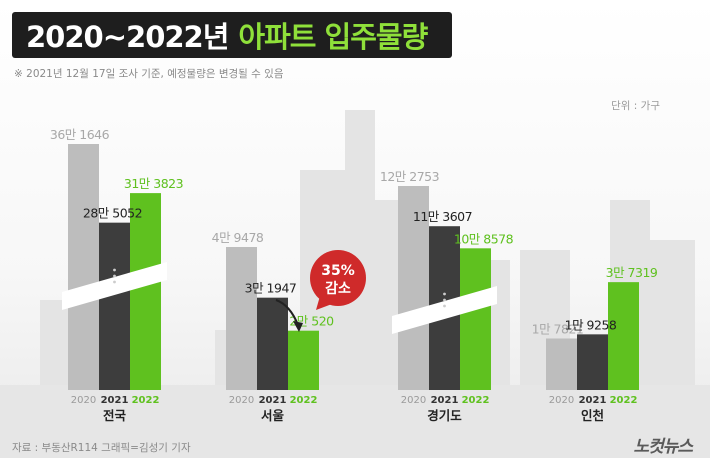 The height and width of the screenshot is (458, 710). Describe the element at coordinates (592, 415) in the screenshot. I see `category-label: 인천` at that location.